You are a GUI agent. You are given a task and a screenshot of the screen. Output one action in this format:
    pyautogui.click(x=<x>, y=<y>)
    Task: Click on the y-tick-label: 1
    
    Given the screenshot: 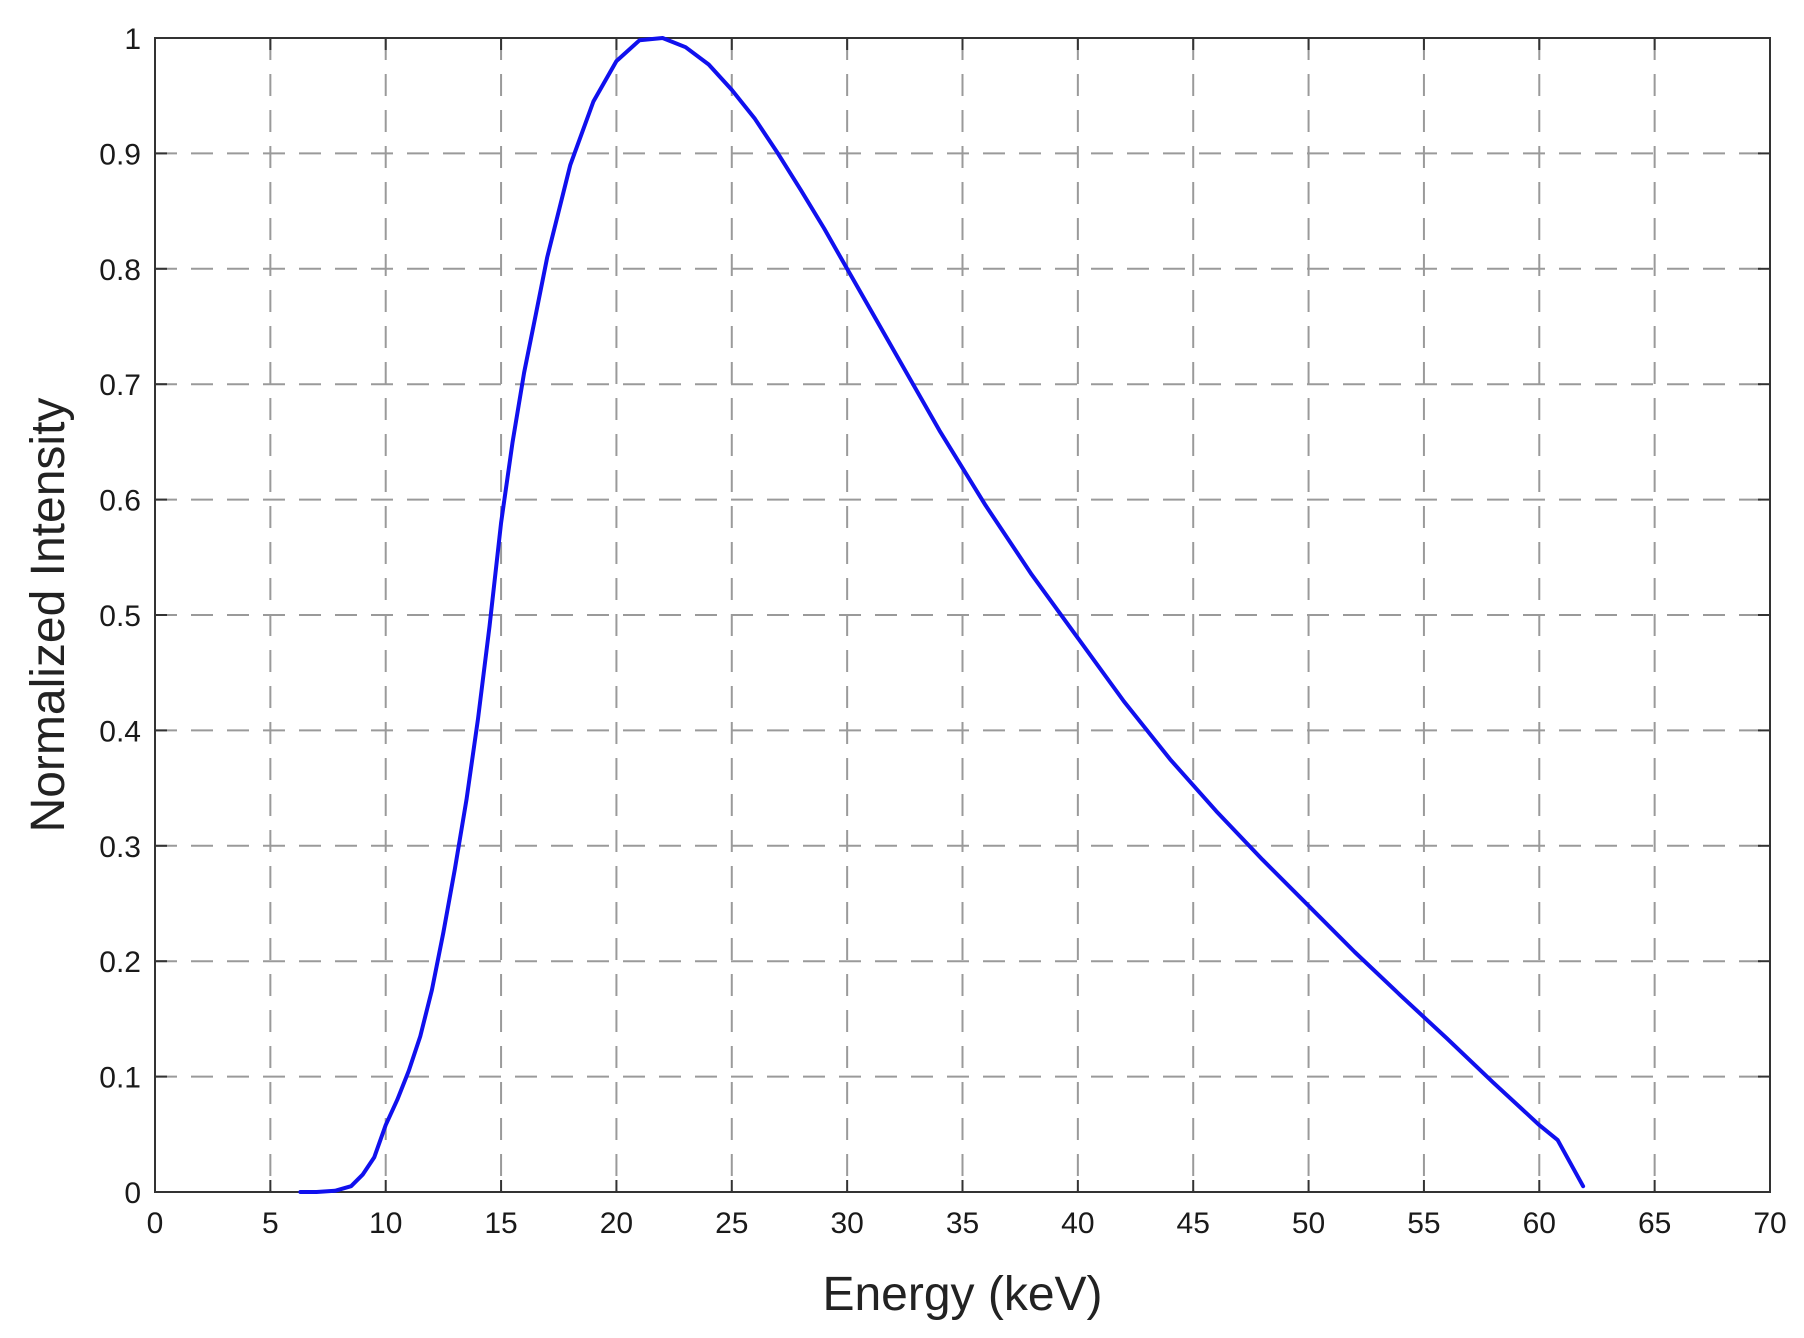 What is the action you would take?
    pyautogui.click(x=132, y=39)
    